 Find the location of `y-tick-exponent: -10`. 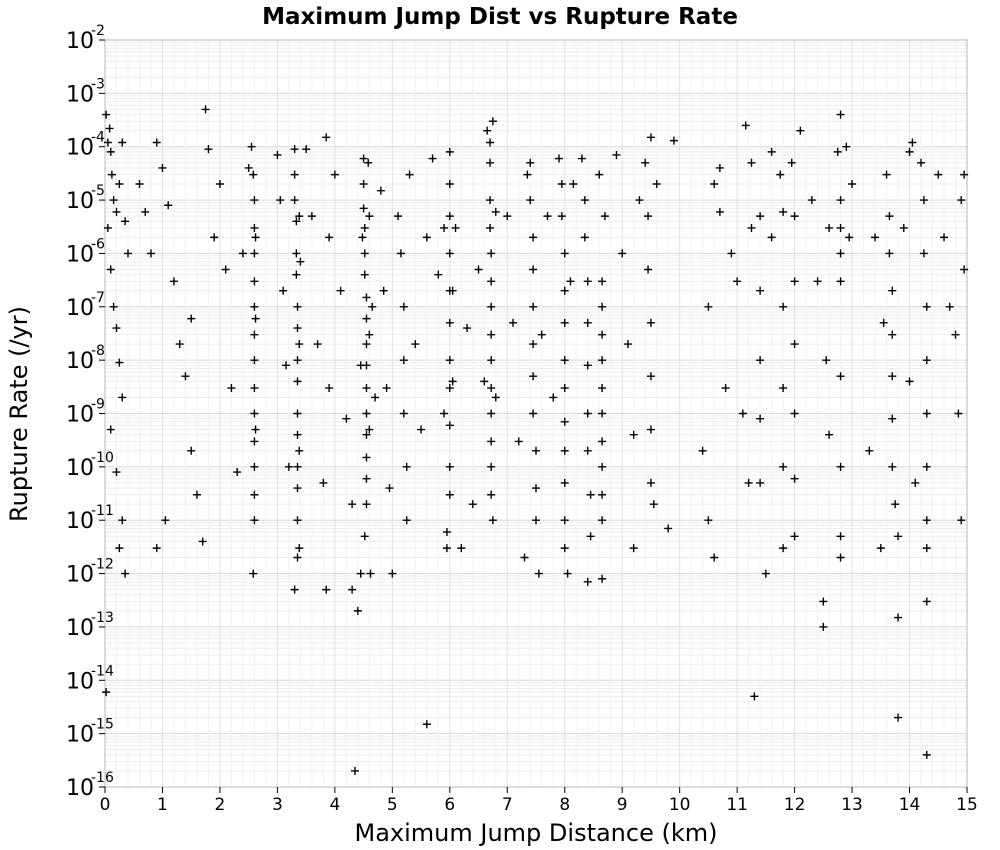

y-tick-exponent: -10 is located at coordinates (102, 458).